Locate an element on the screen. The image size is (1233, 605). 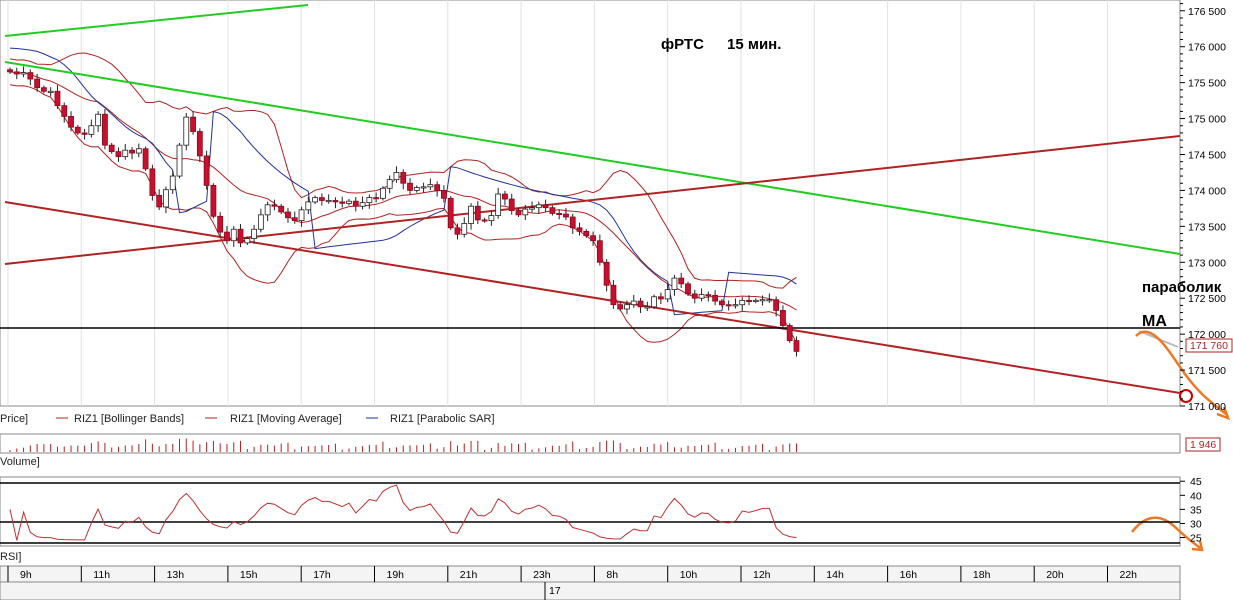
legend-rsi: RSI] is located at coordinates (10, 557).